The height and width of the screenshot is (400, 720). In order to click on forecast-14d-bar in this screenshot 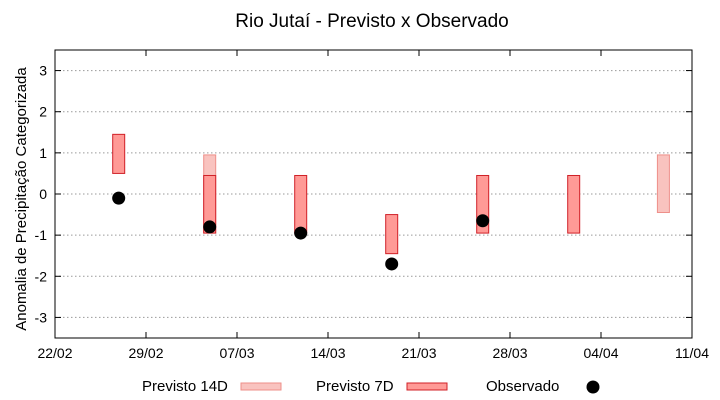, I will do `click(663, 184)`.